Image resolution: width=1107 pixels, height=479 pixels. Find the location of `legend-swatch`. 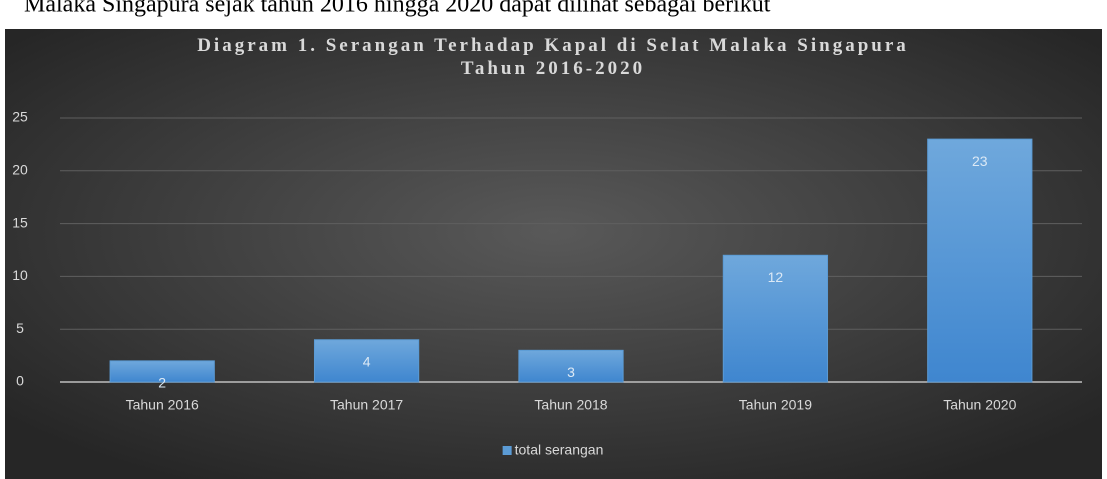

legend-swatch is located at coordinates (507, 450).